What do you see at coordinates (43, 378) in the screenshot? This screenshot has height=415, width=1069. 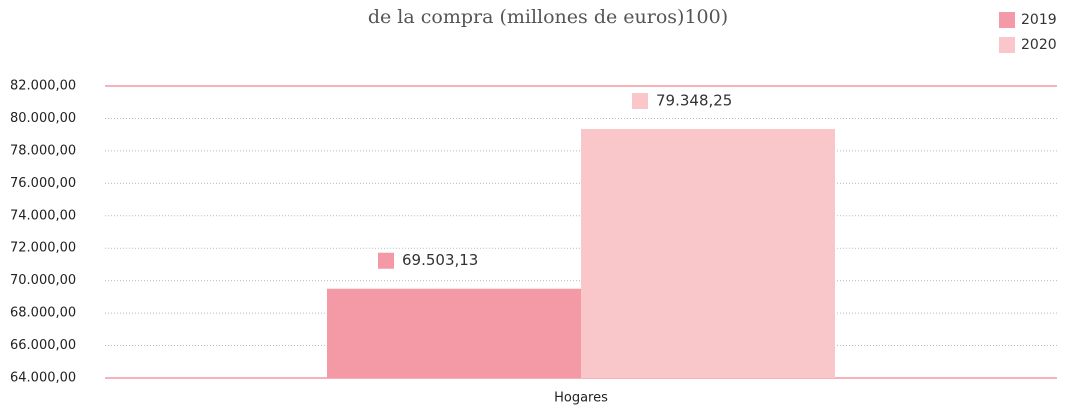 I see `y-tick-label: 64.000,00` at bounding box center [43, 378].